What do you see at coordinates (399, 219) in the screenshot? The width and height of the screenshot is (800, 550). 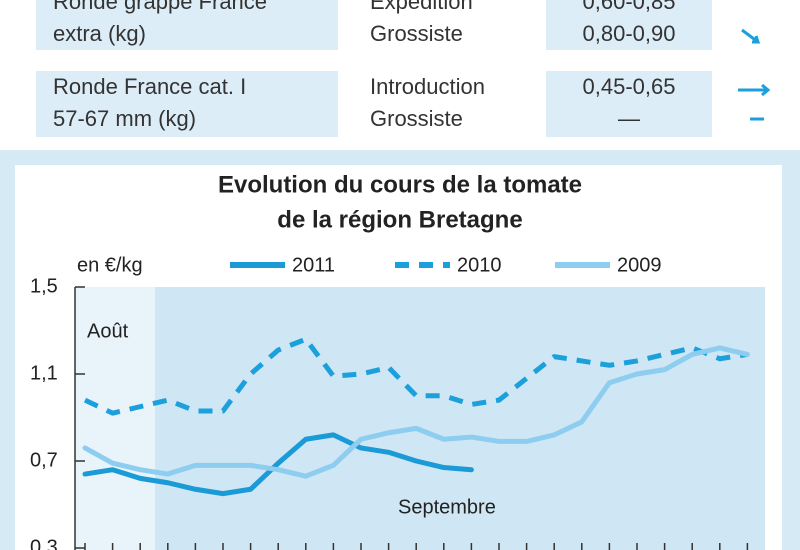 I see `chart-subtitle: de la région Bretagne` at bounding box center [399, 219].